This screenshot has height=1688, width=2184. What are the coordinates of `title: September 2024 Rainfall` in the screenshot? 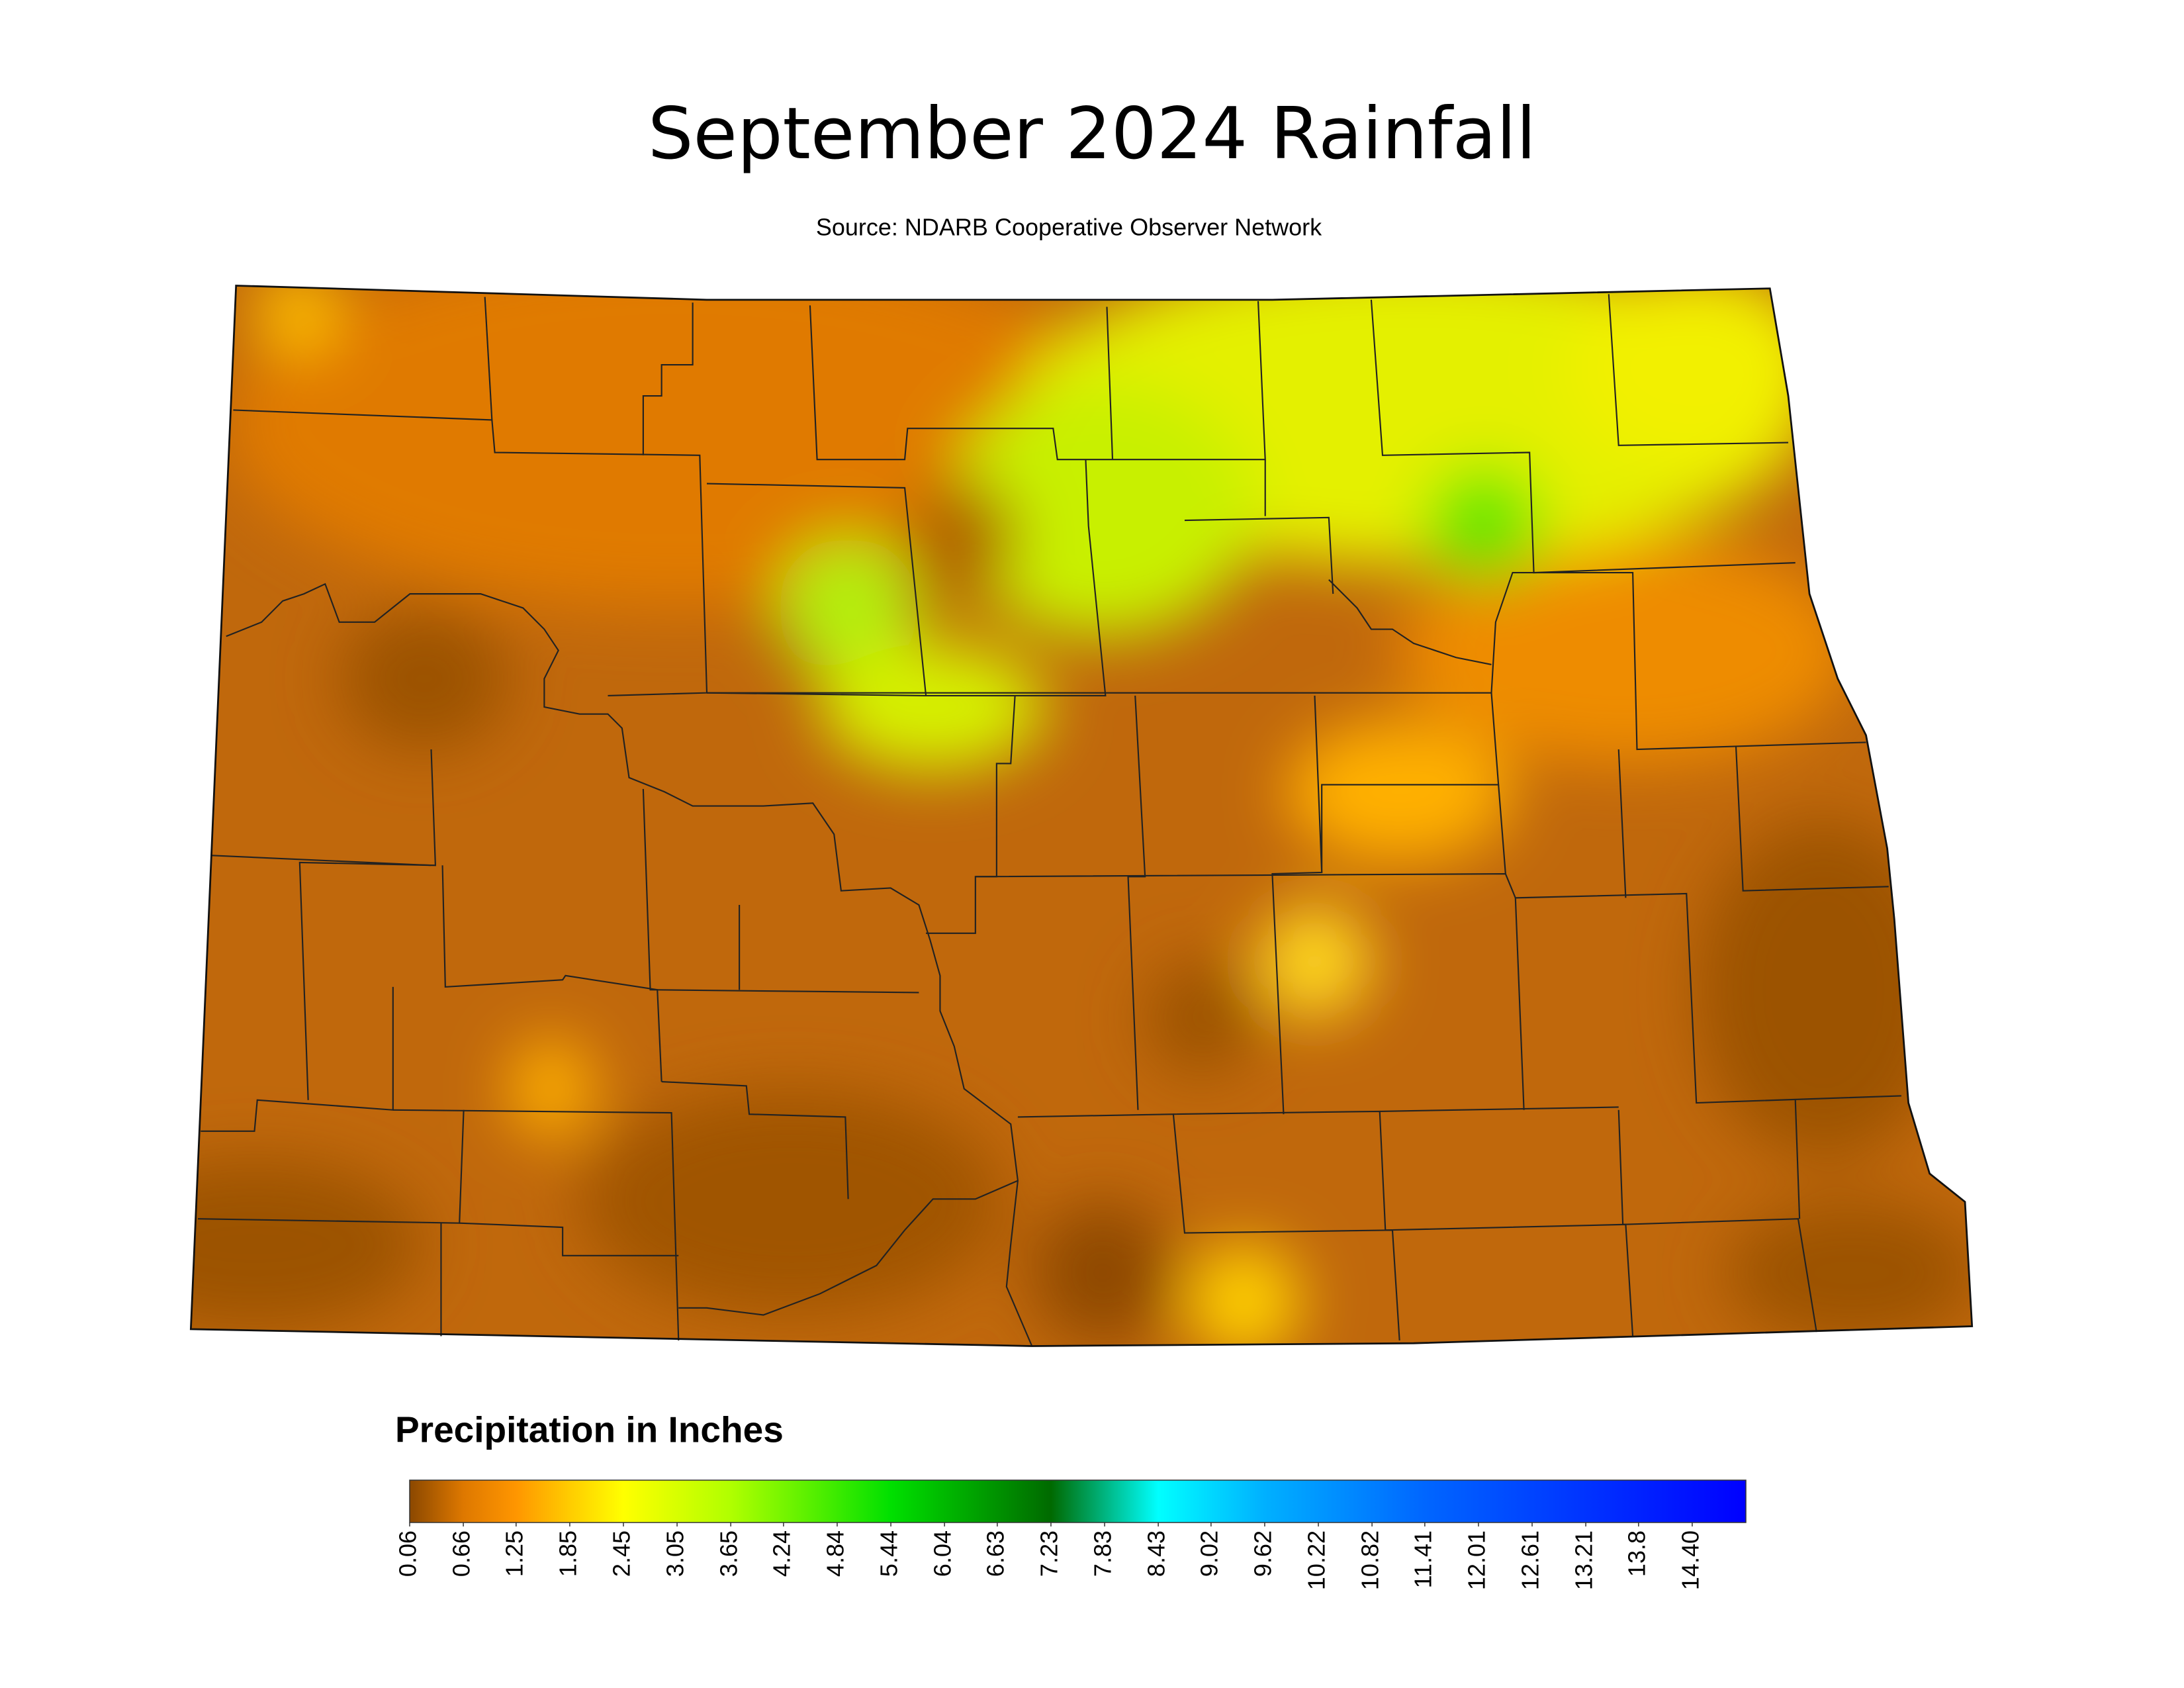 It's located at (1092, 134).